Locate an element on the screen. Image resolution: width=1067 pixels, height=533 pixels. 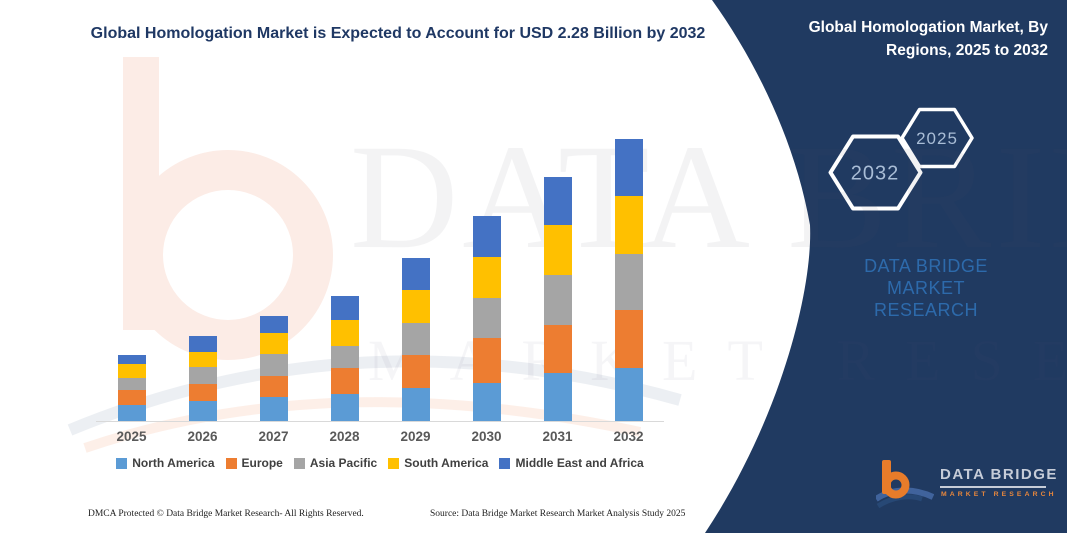
segment-north-america-2027 is located at coordinates (273, 409).